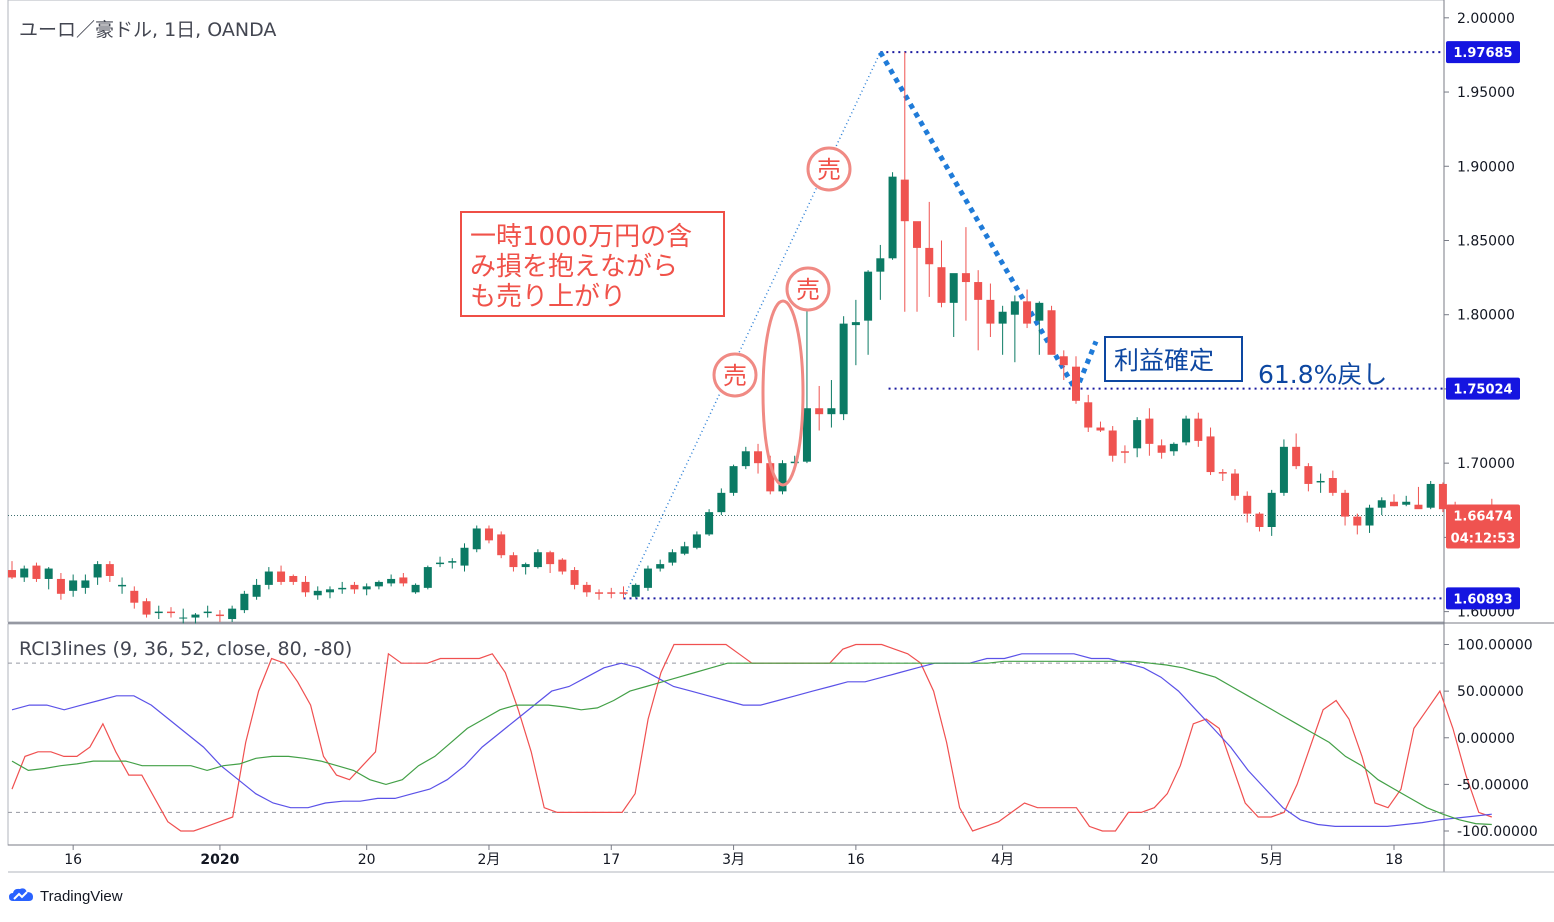 The width and height of the screenshot is (1554, 922). I want to click on price-tick-label: 1.70000, so click(1486, 464).